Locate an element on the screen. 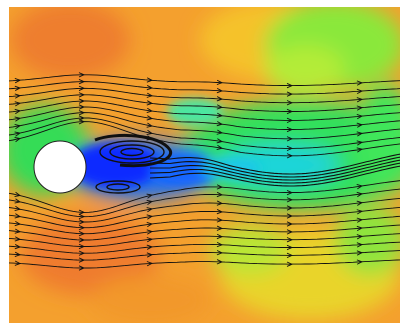  vortex-upper-mid is located at coordinates (132, 152).